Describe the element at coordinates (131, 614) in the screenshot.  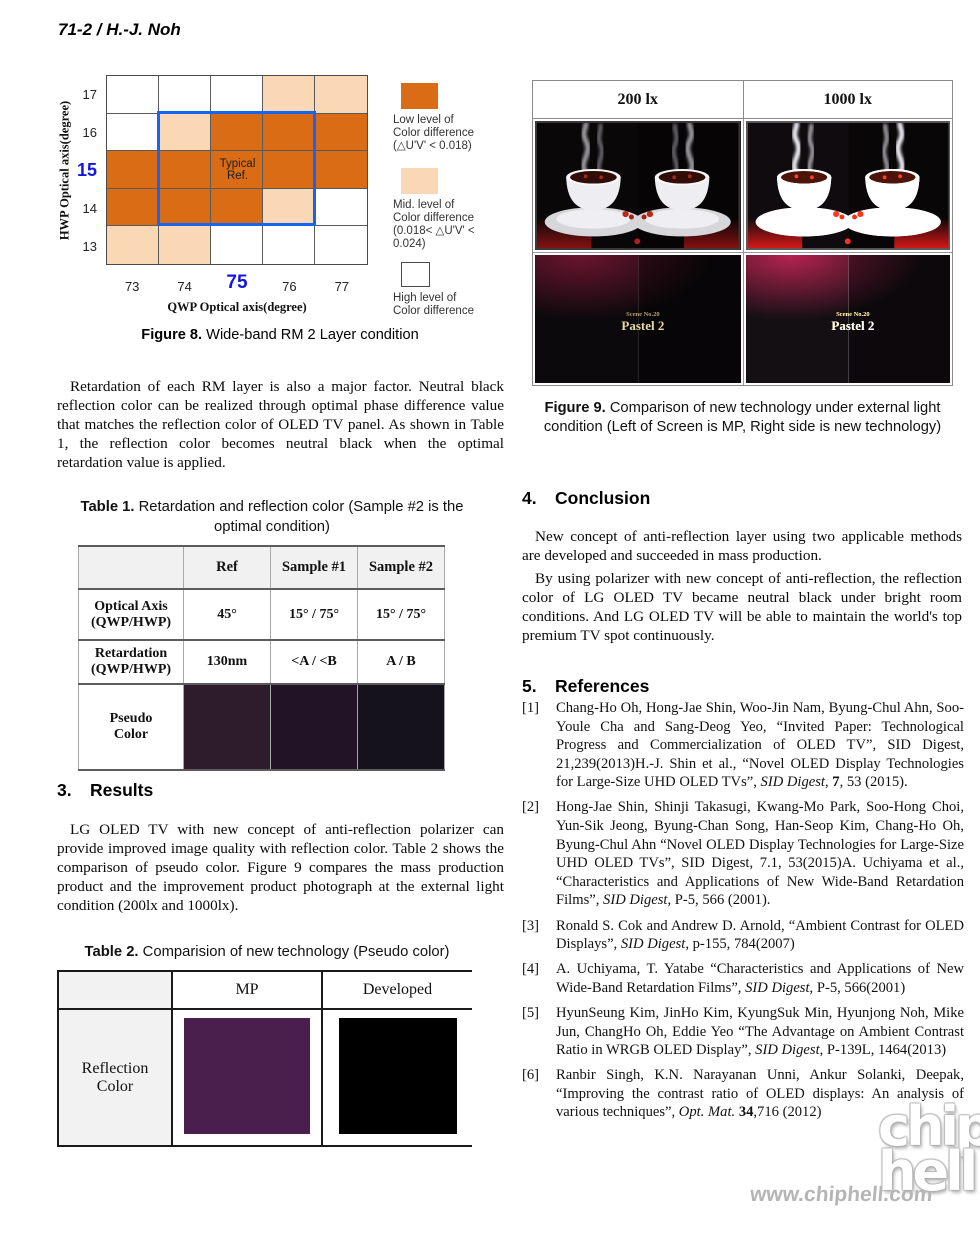
I see `table1-row-label: Optical Axis (QWP/HWP)` at that location.